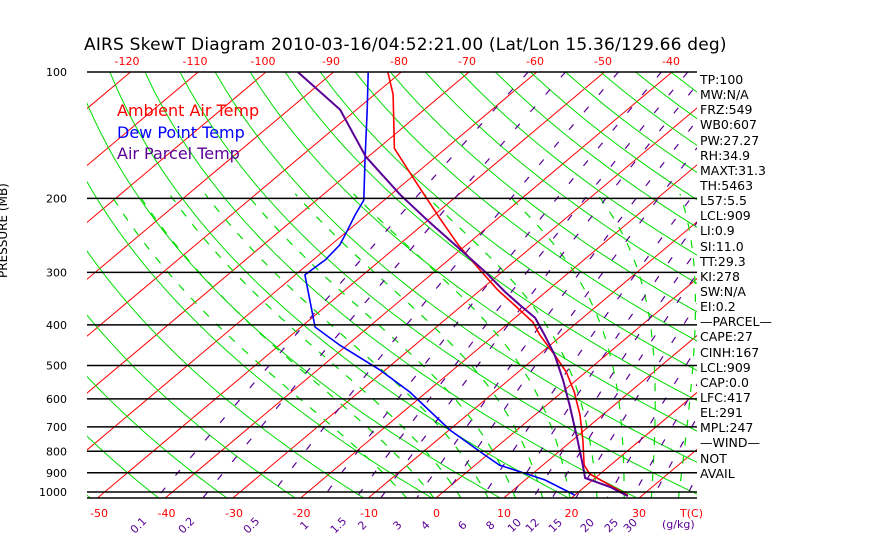 This screenshot has height=560, width=870. Describe the element at coordinates (252, 526) in the screenshot. I see `mixing-ratio-tick-label: 0.5` at that location.